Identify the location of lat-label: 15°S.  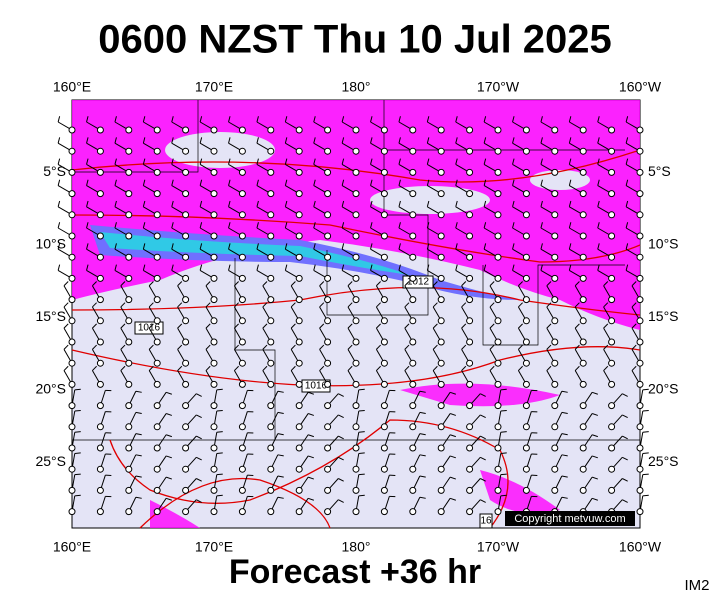
(50, 316).